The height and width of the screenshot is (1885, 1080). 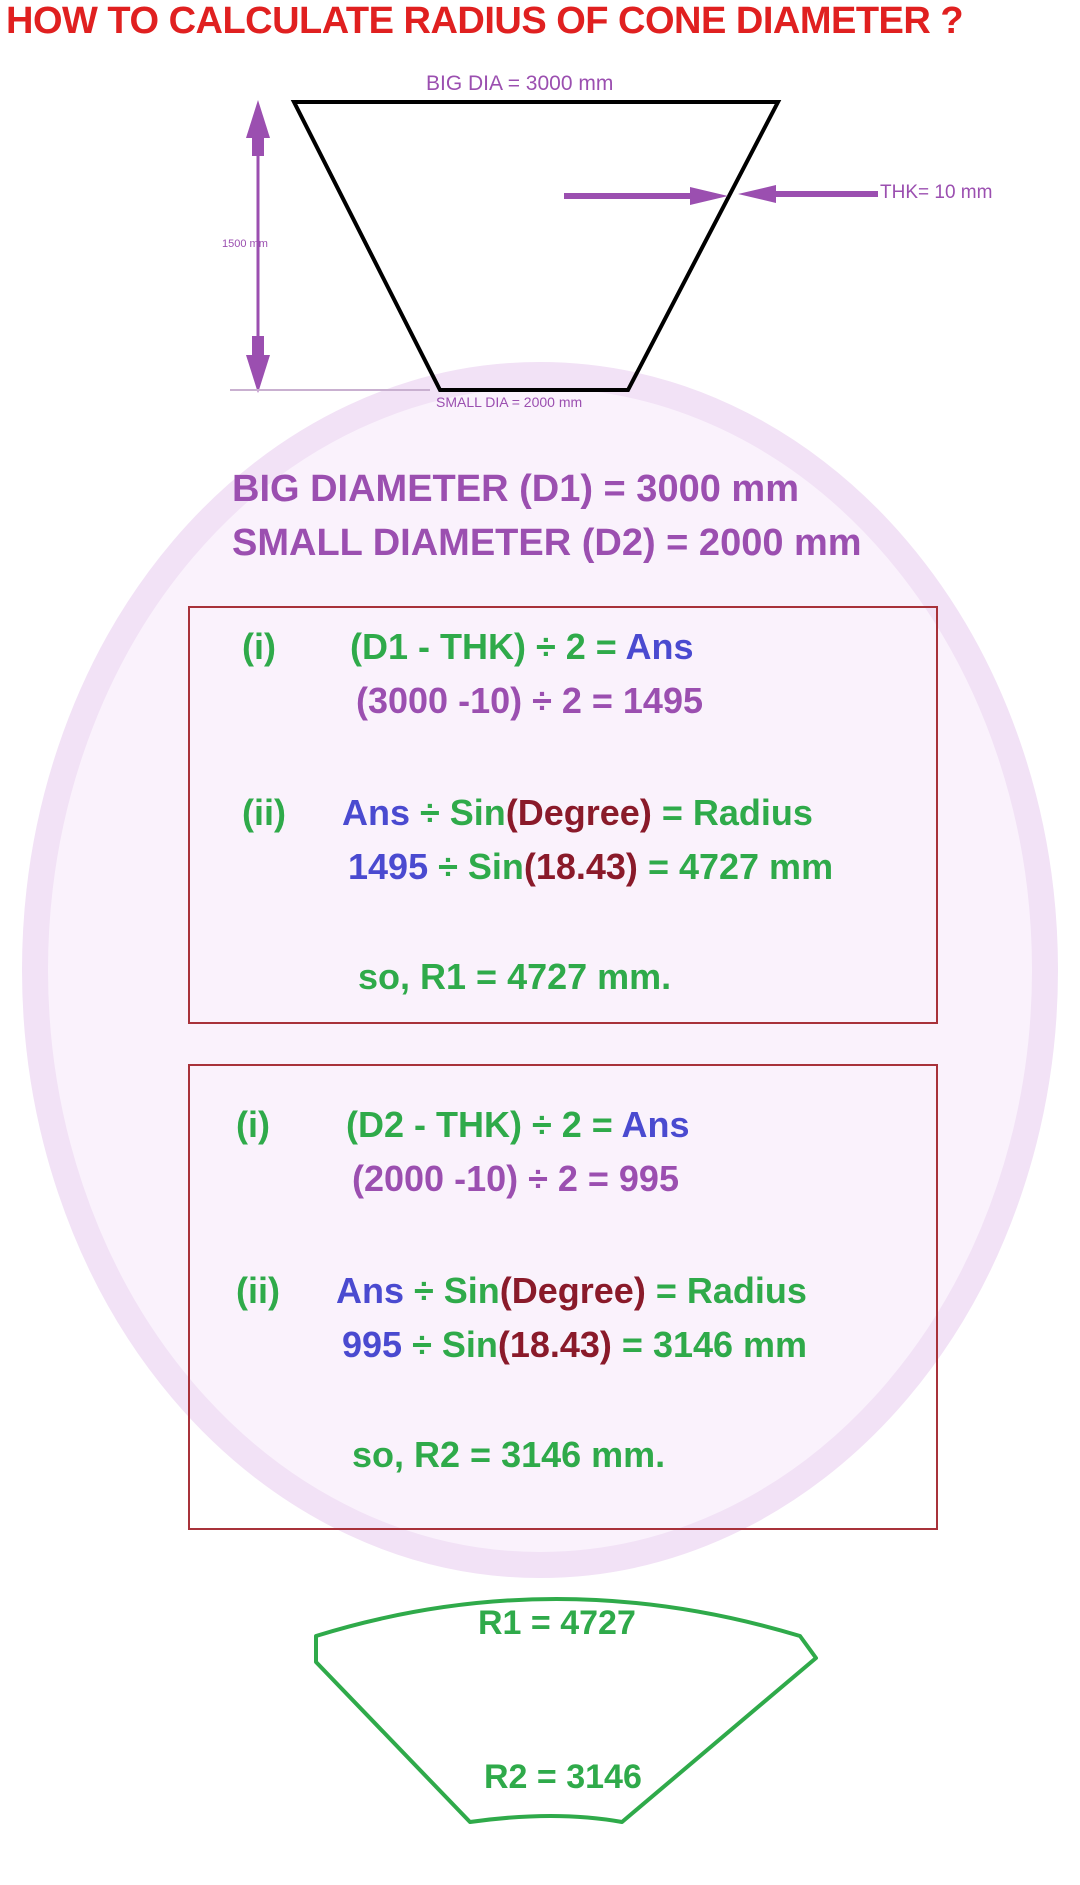 What do you see at coordinates (563, 1777) in the screenshot?
I see `flat-r2-label: R2 = 3146` at bounding box center [563, 1777].